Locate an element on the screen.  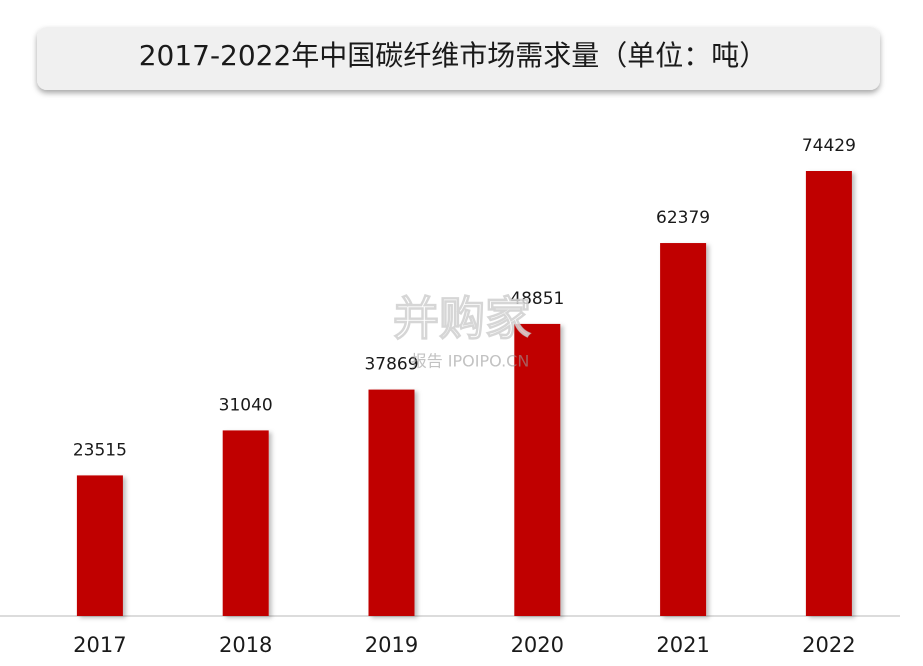
x-tick-label: 2022 is located at coordinates (828, 645).